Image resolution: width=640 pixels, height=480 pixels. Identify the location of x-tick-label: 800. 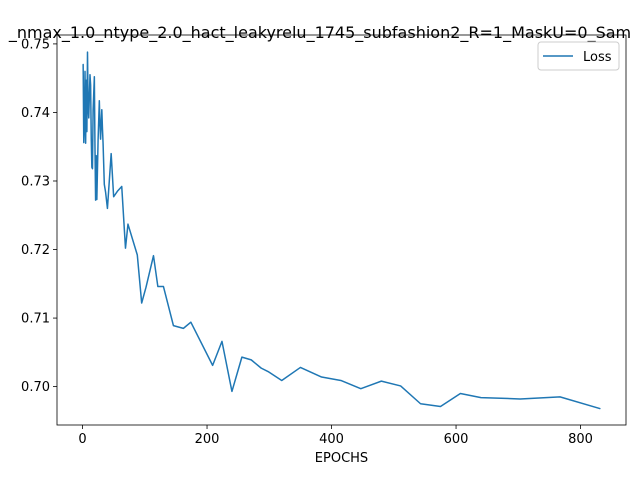
(580, 439).